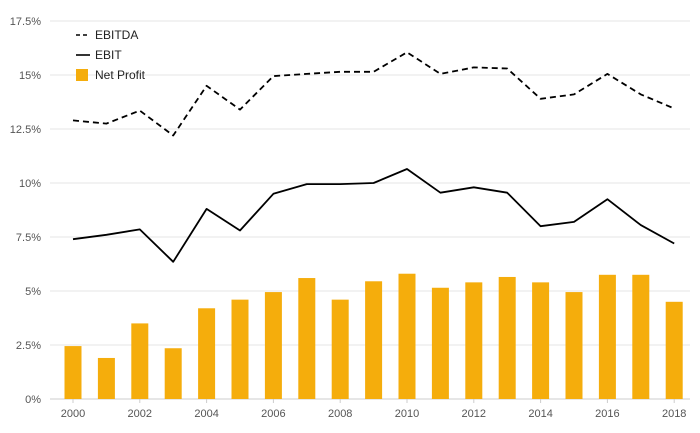  What do you see at coordinates (28, 238) in the screenshot?
I see `y-tick-label: 7.5%` at bounding box center [28, 238].